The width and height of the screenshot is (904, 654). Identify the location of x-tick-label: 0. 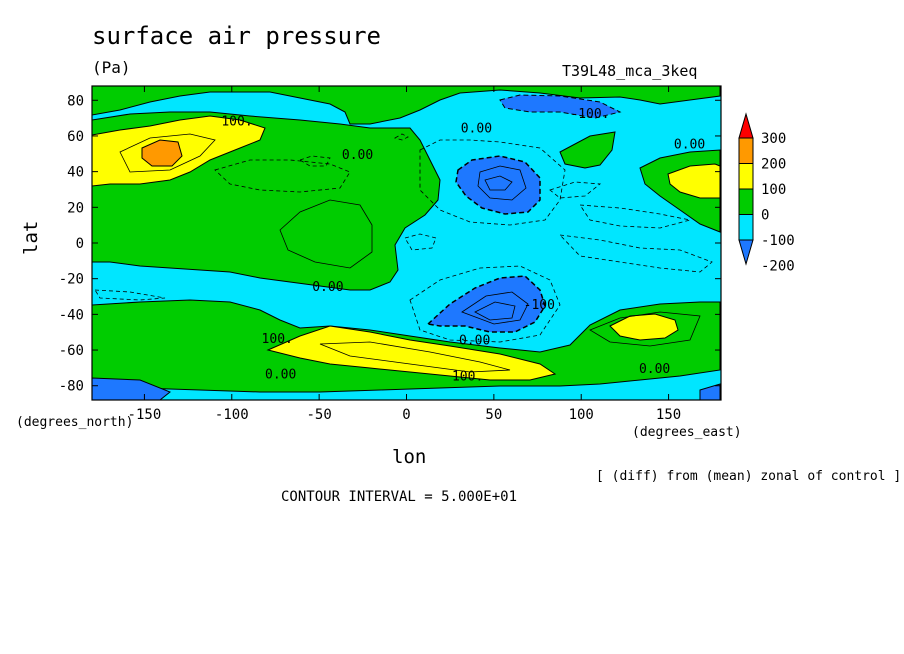
(406, 415).